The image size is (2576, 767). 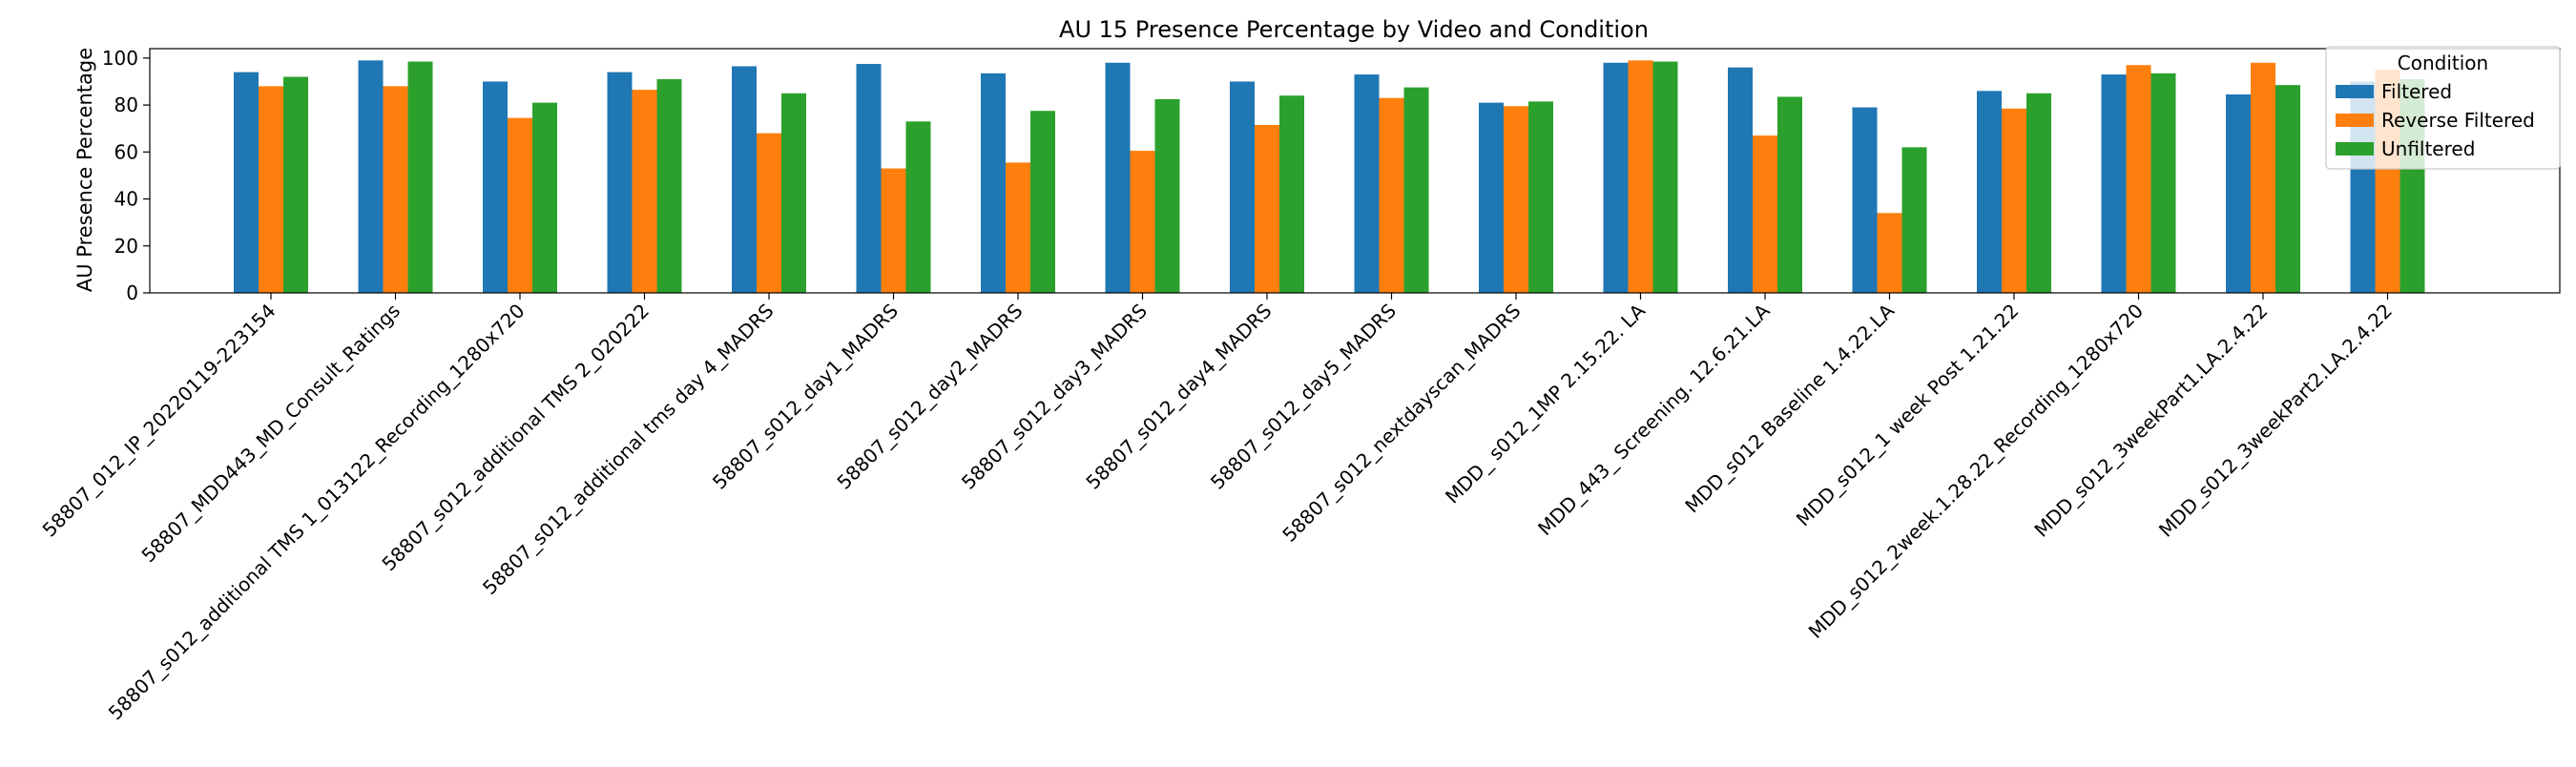 What do you see at coordinates (1401, 423) in the screenshot?
I see `x-tick-label: 58807_s012_nextdayscan_MADRS` at bounding box center [1401, 423].